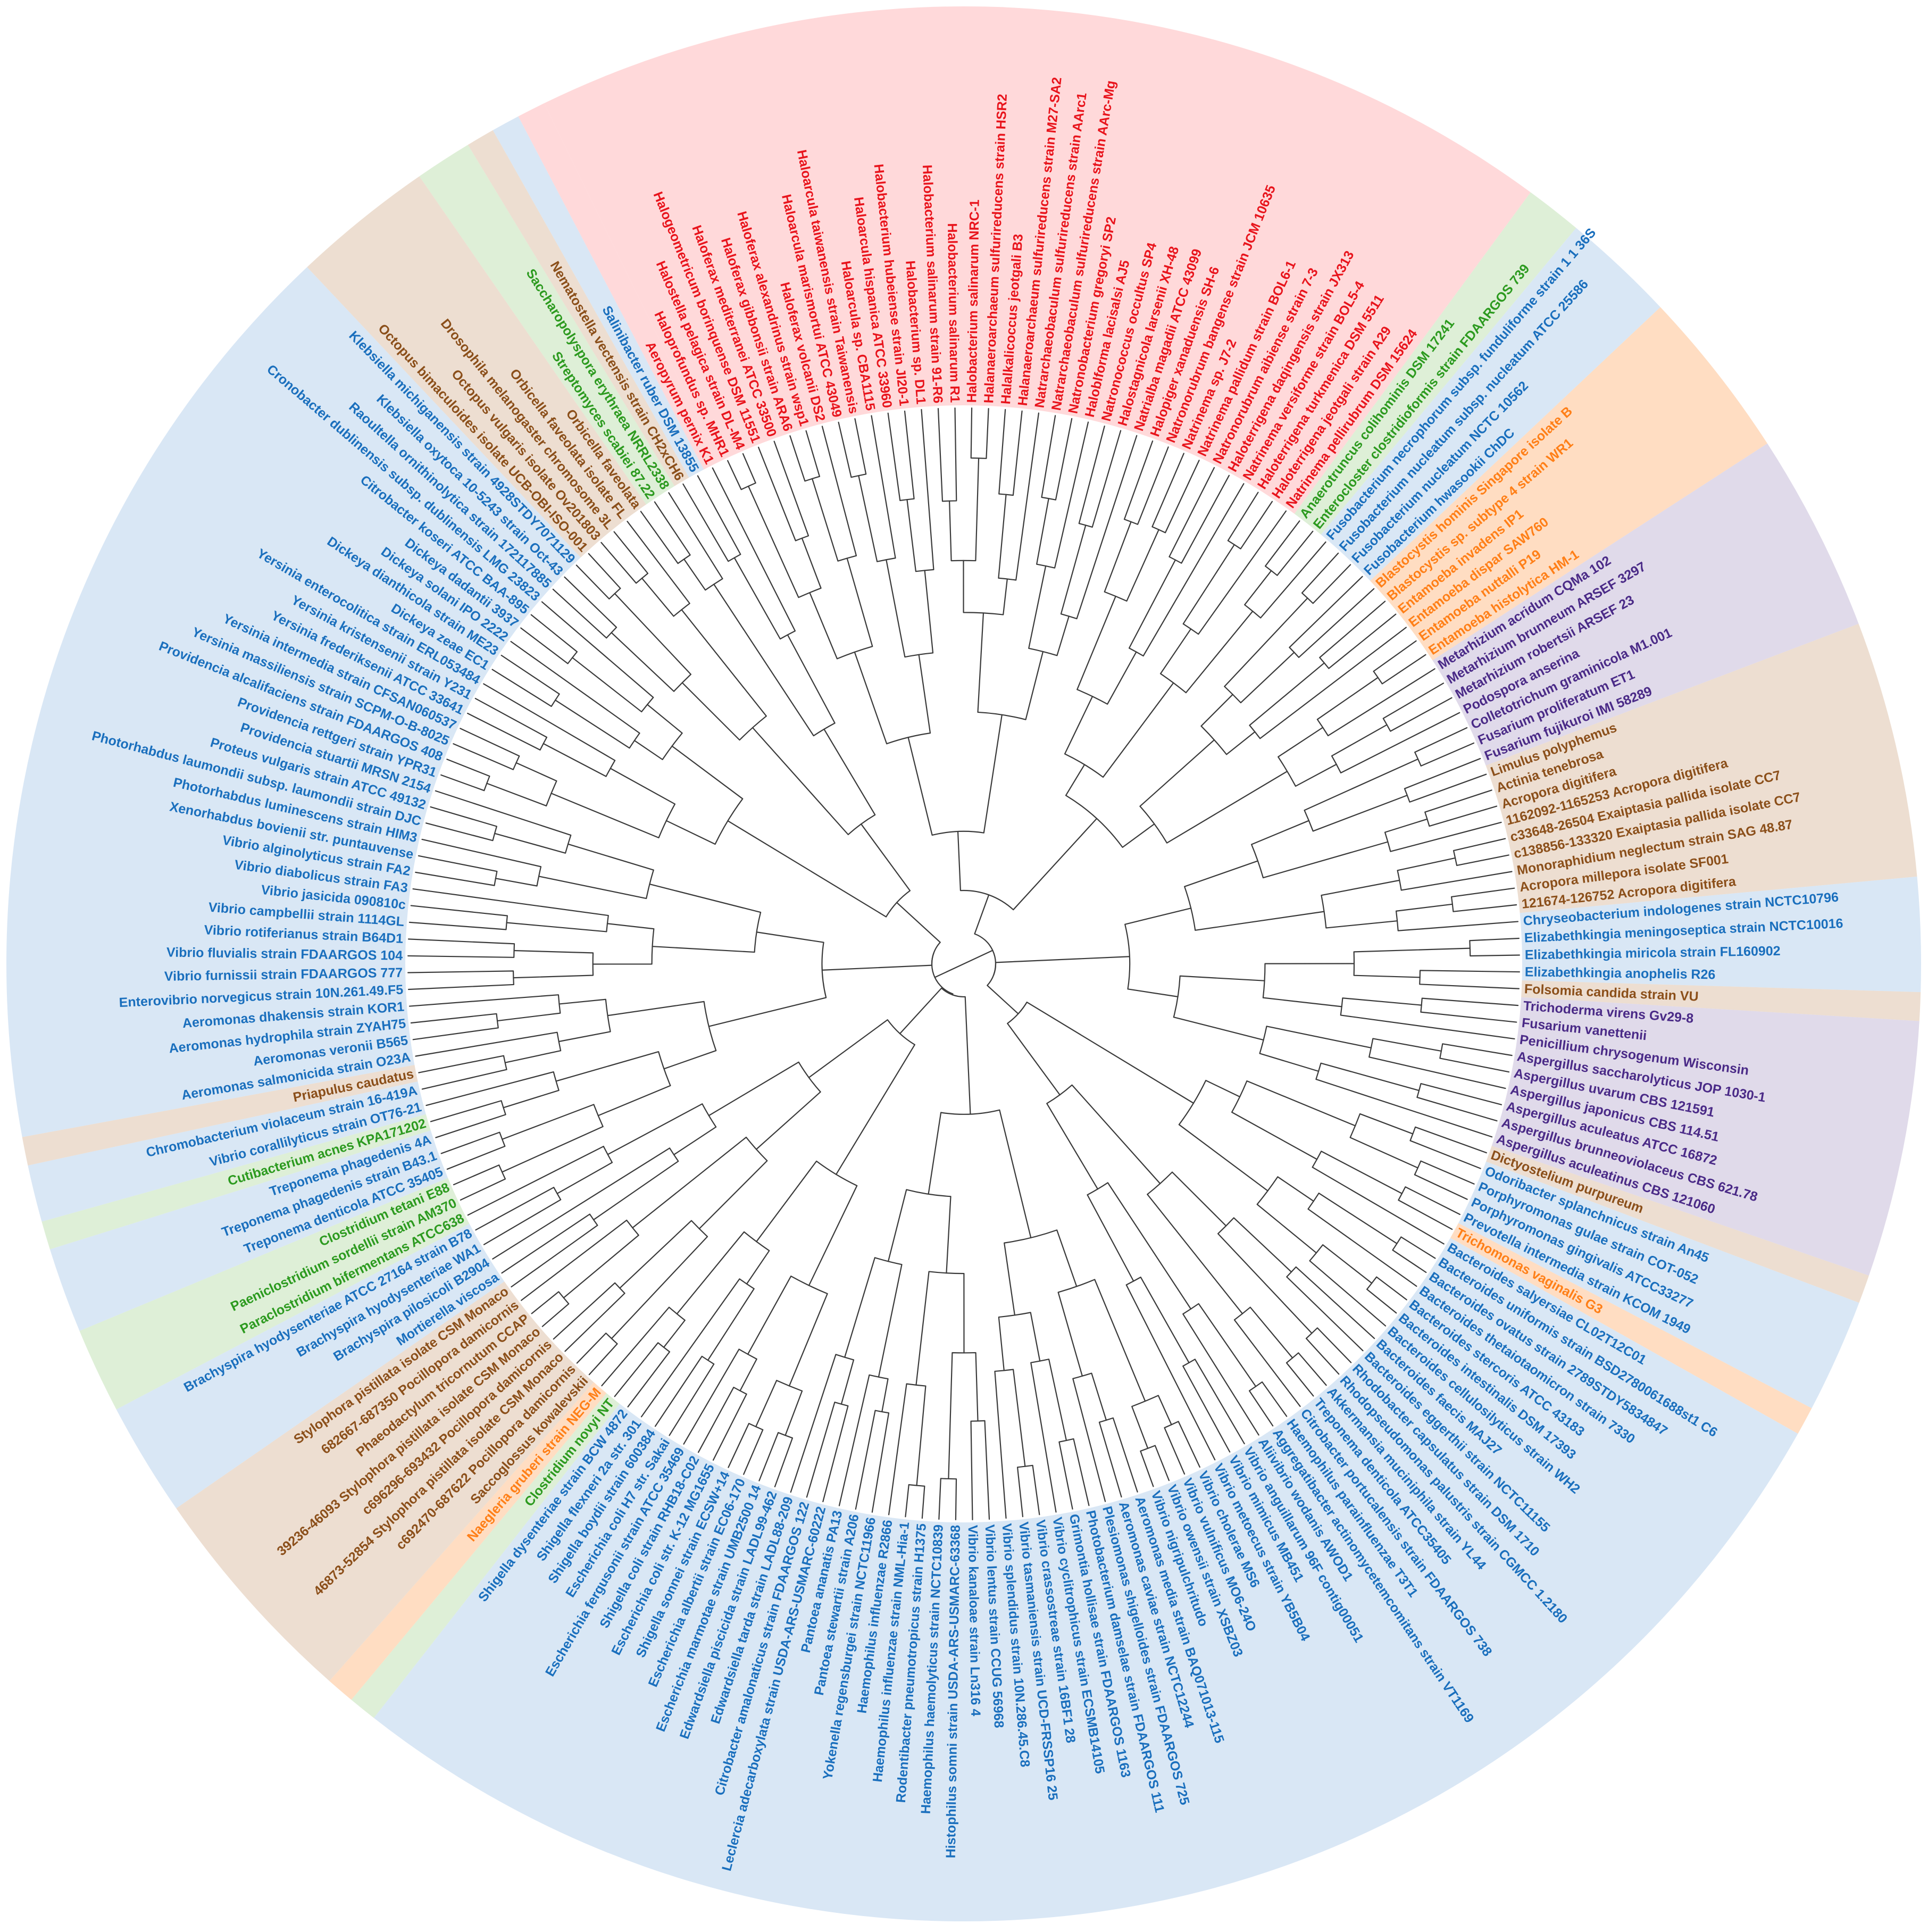 This screenshot has height=1932, width=1928. What do you see at coordinates (953, 313) in the screenshot?
I see `leaf-label: Halobacterium salinarum R1` at bounding box center [953, 313].